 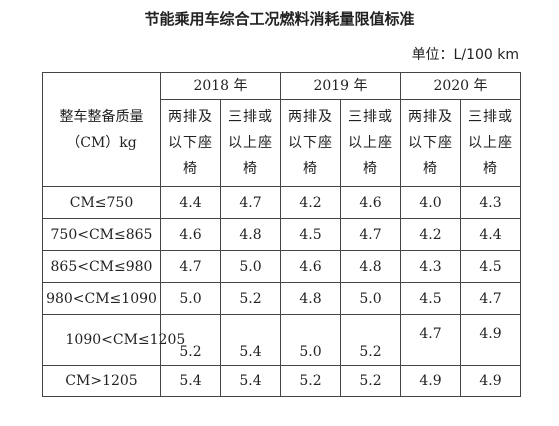 I want to click on year: 2018 年, so click(x=220, y=86).